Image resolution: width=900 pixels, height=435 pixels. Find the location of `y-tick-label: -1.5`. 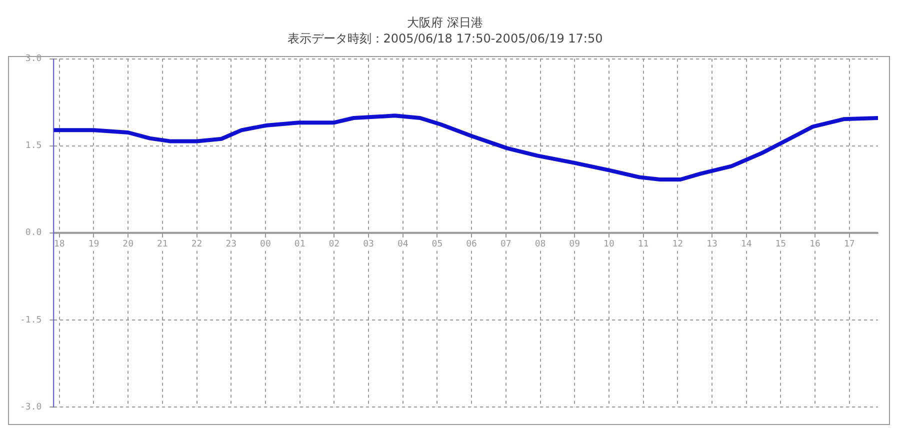

y-tick-label: -1.5 is located at coordinates (31, 320).